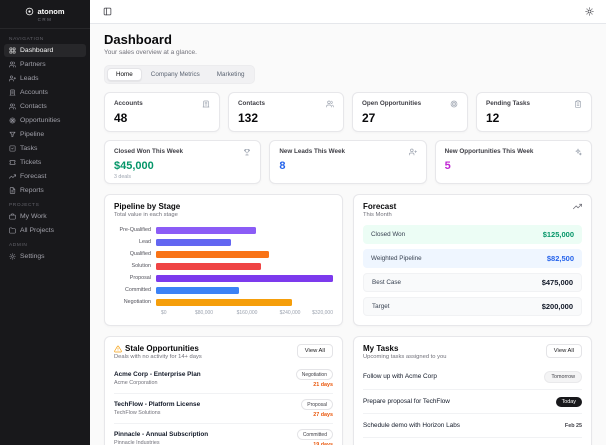 The image size is (606, 445). I want to click on sidebar-item-label: Reports, so click(32, 190).